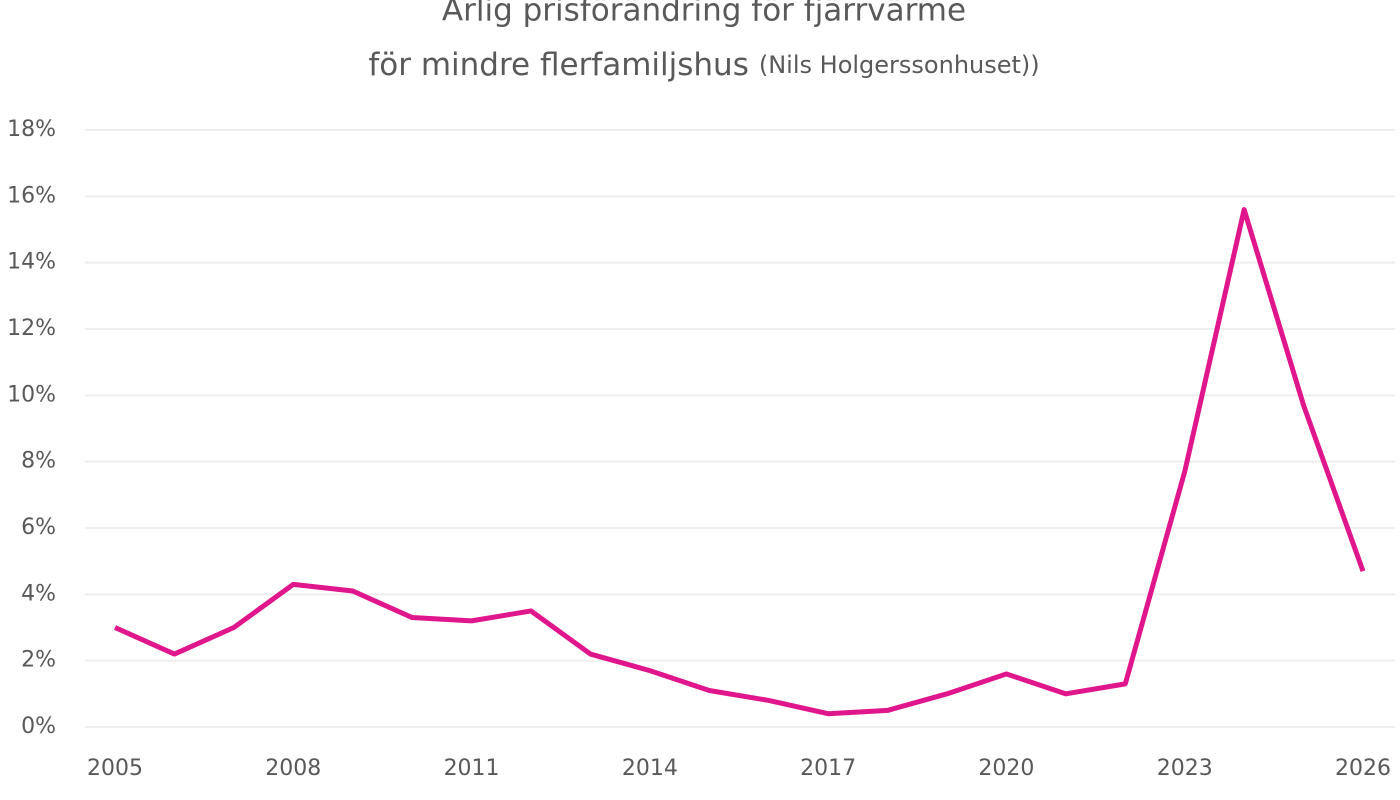  What do you see at coordinates (1006, 768) in the screenshot?
I see `x-tick-label: 2020` at bounding box center [1006, 768].